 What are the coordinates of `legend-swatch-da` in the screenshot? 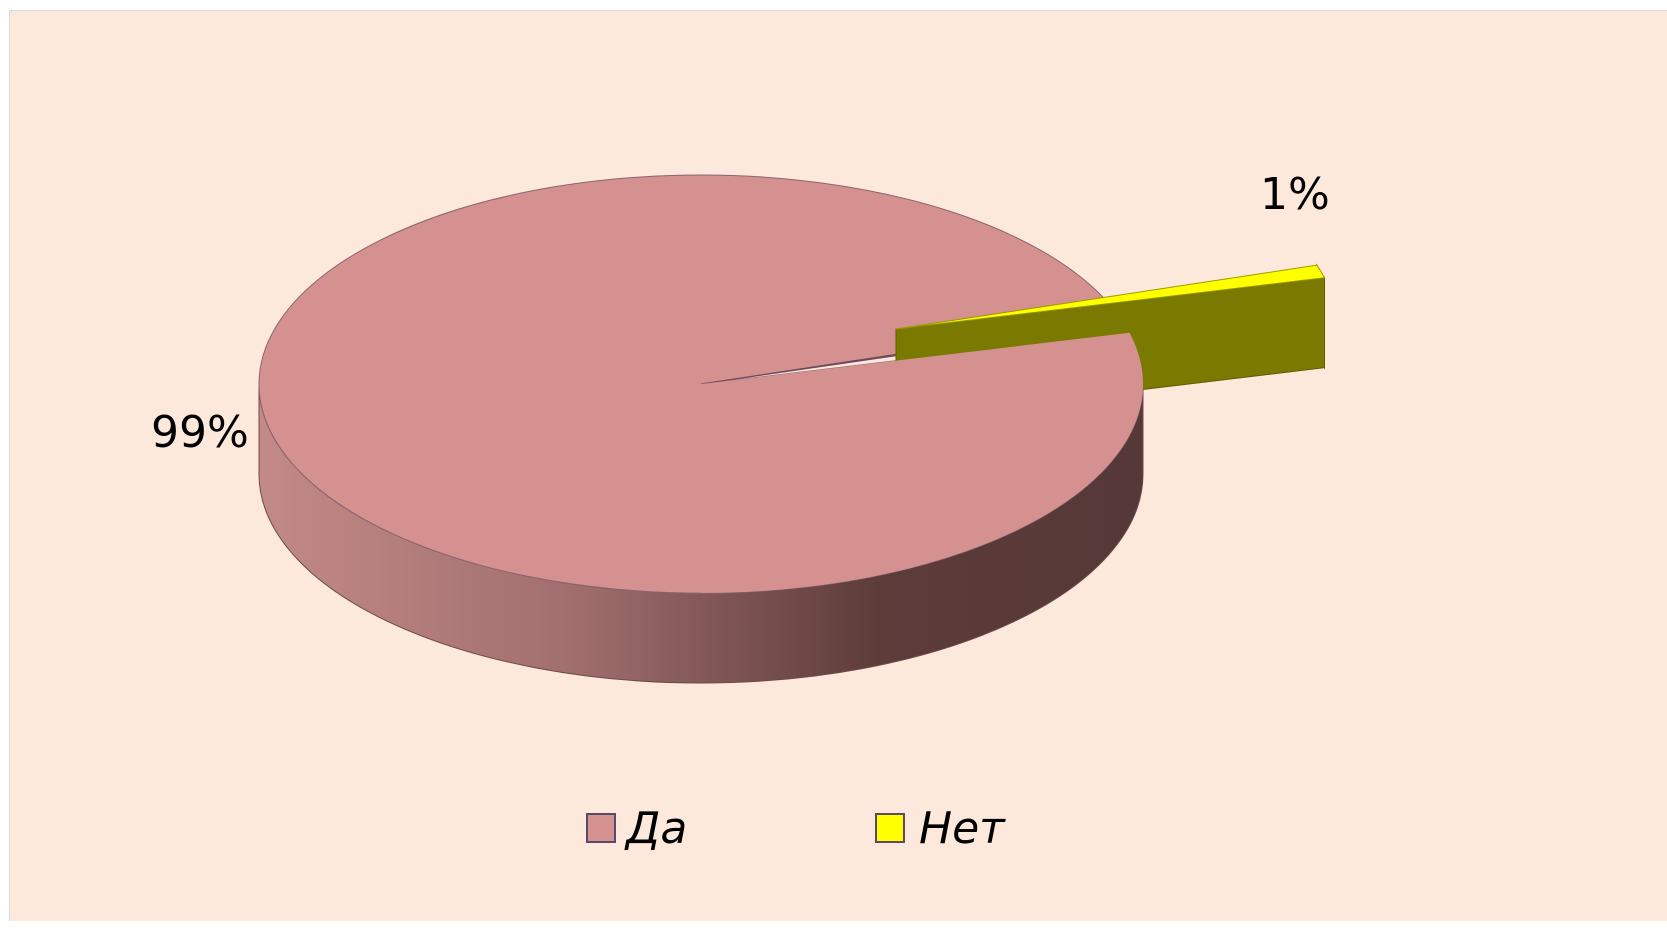 It's located at (601, 828).